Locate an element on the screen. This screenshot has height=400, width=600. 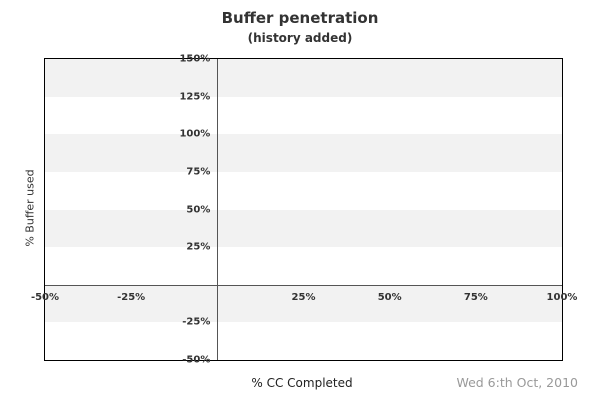
y-origin-axis-line is located at coordinates (303, 285).